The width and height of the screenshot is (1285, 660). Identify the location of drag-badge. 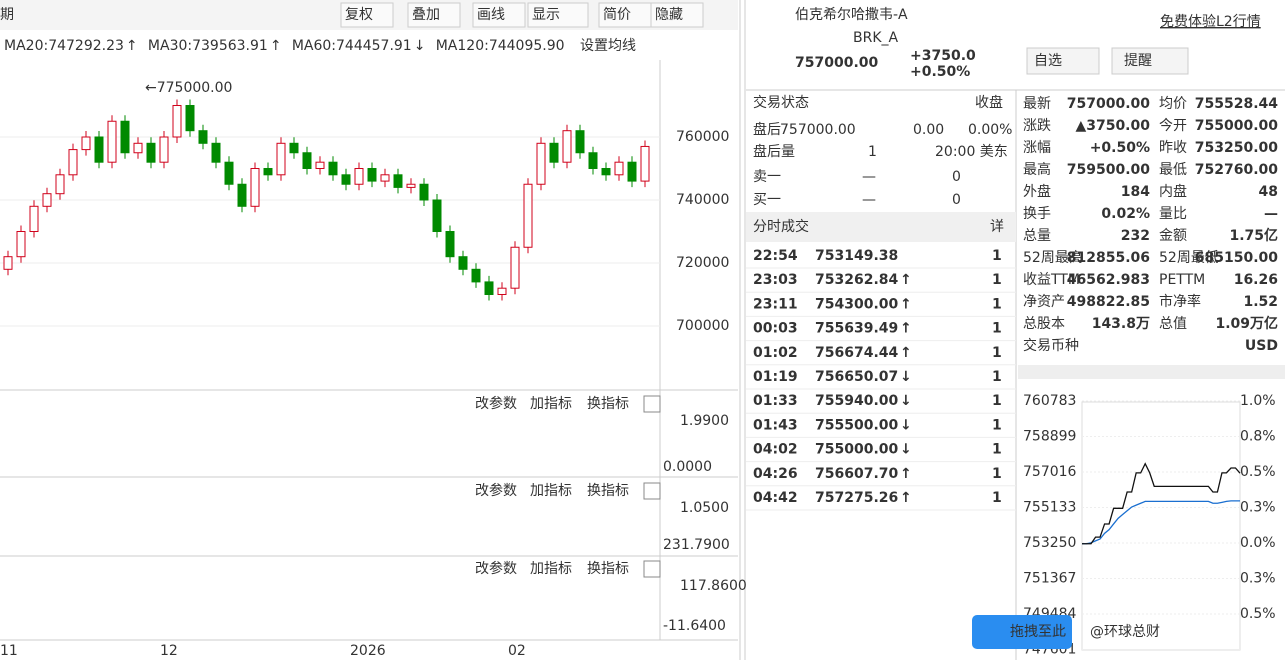
(1022, 632).